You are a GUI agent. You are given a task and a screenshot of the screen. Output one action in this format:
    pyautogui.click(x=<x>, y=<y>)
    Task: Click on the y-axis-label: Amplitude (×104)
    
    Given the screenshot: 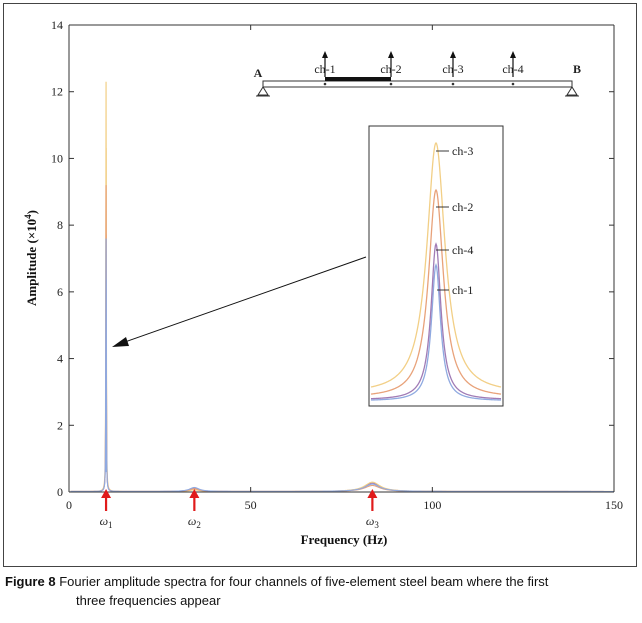 What is the action you would take?
    pyautogui.click(x=31, y=258)
    